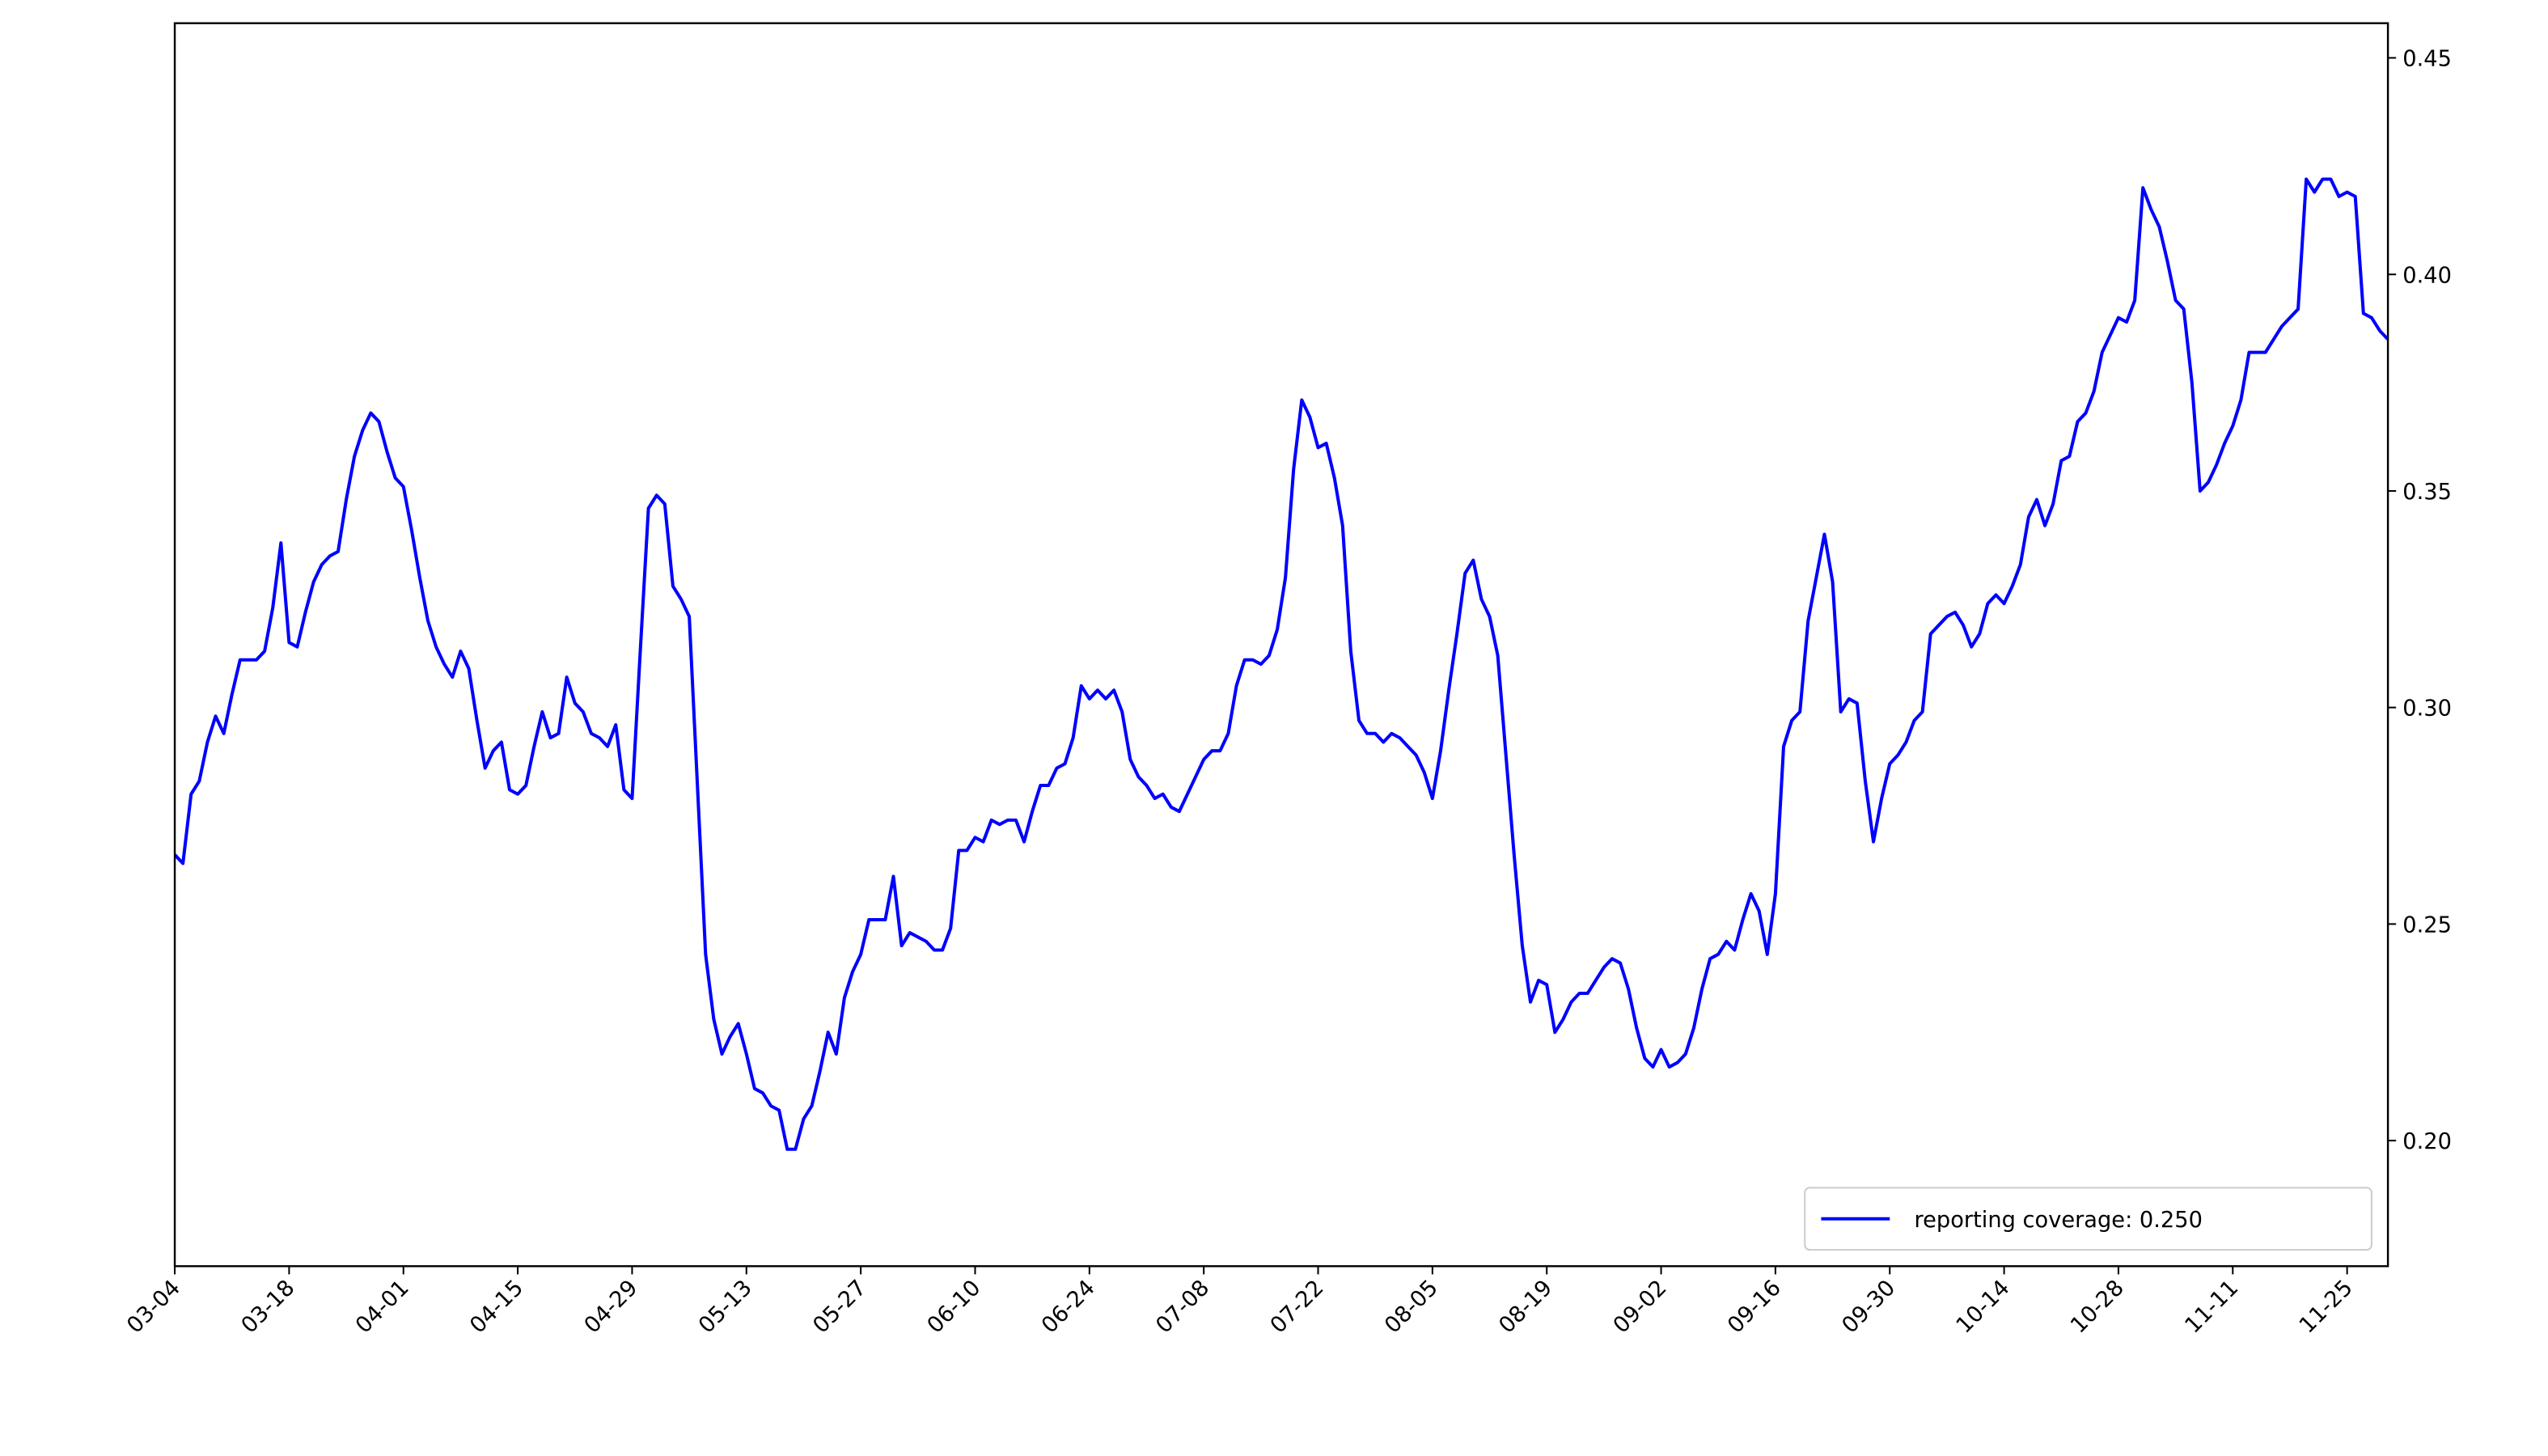 The image size is (2548, 1456). Describe the element at coordinates (2427, 59) in the screenshot. I see `y-tick-label: 0.45` at that location.